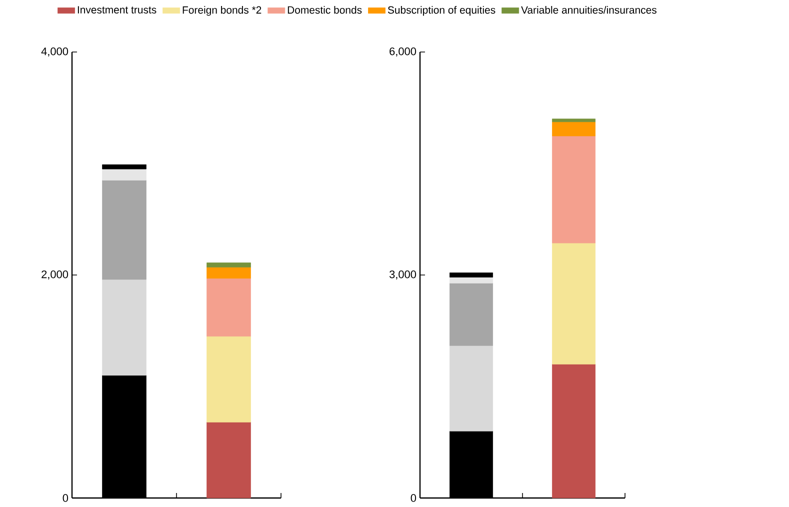 The height and width of the screenshot is (507, 789). What do you see at coordinates (54, 52) in the screenshot?
I see `y-tick-label: 4,000` at bounding box center [54, 52].